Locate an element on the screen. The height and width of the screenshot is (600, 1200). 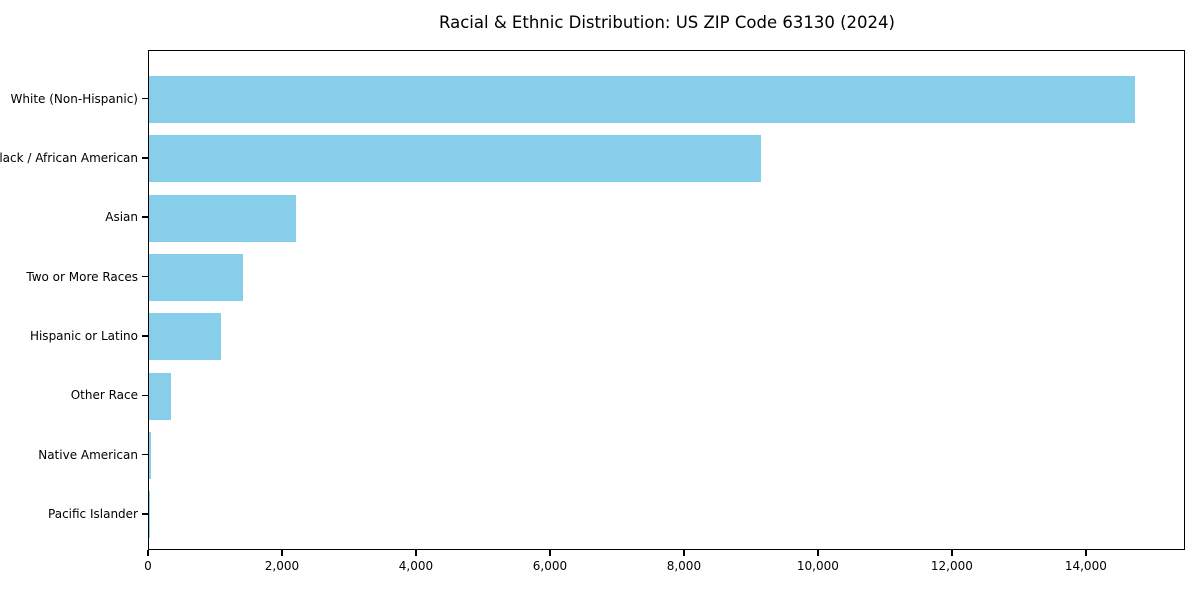
x-tick-label: 10,000 is located at coordinates (817, 566).